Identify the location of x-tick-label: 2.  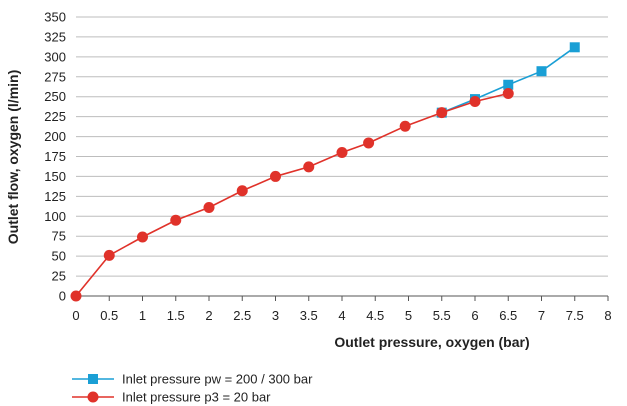
(208, 315).